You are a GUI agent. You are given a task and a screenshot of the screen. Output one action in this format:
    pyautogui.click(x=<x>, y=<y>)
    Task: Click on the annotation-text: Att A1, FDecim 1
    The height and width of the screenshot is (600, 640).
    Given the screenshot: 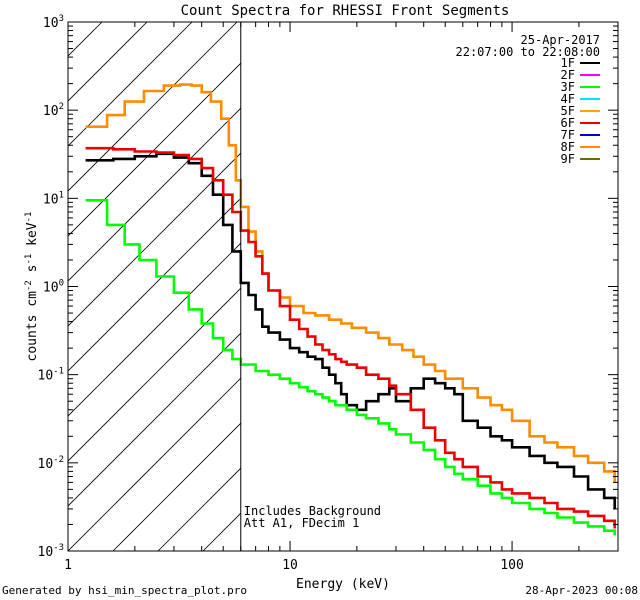 What is the action you would take?
    pyautogui.click(x=302, y=523)
    